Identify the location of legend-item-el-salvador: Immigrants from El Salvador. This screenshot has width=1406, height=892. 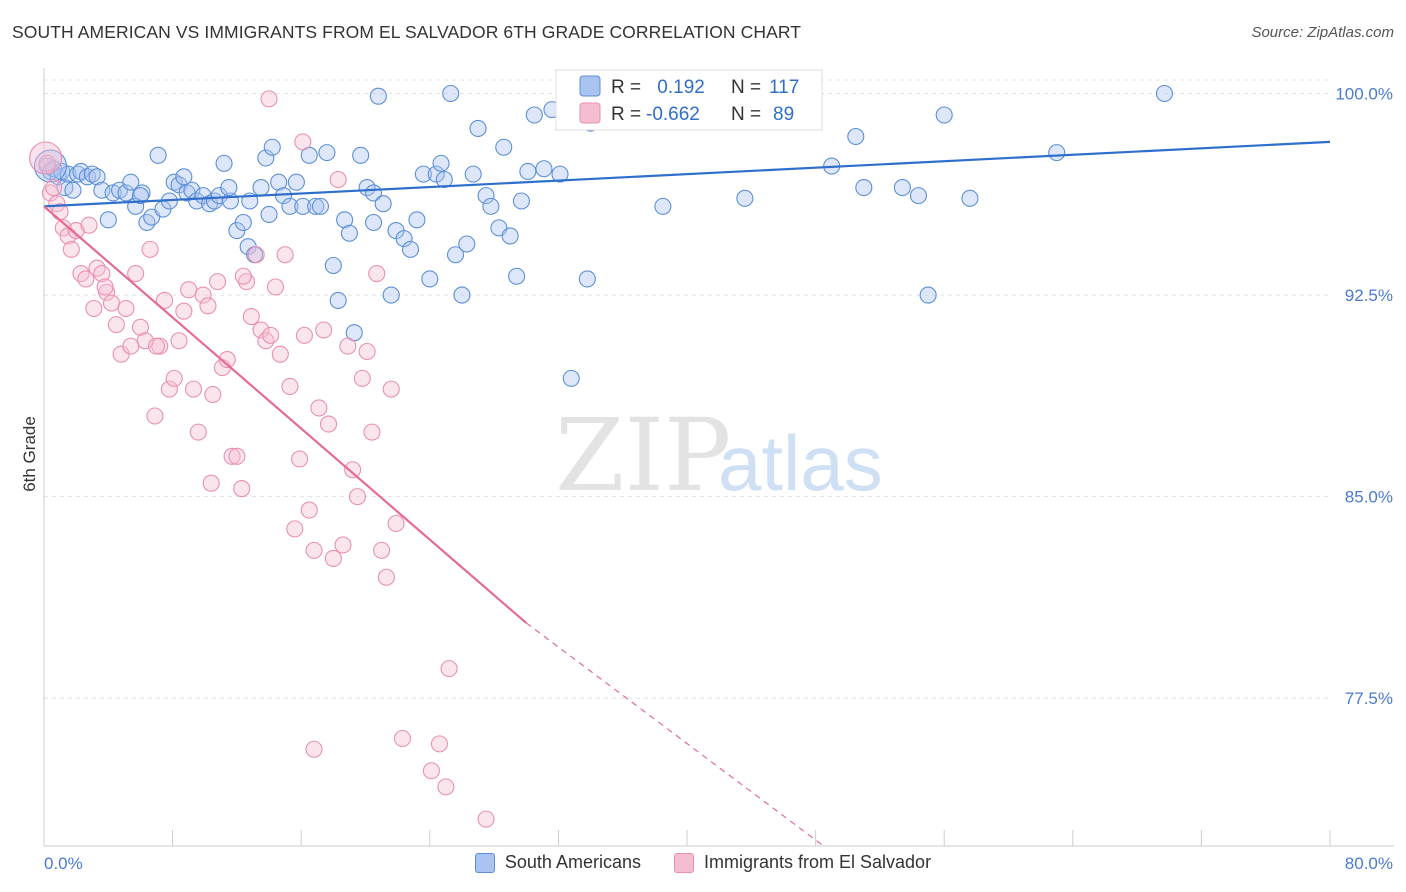
(802, 862).